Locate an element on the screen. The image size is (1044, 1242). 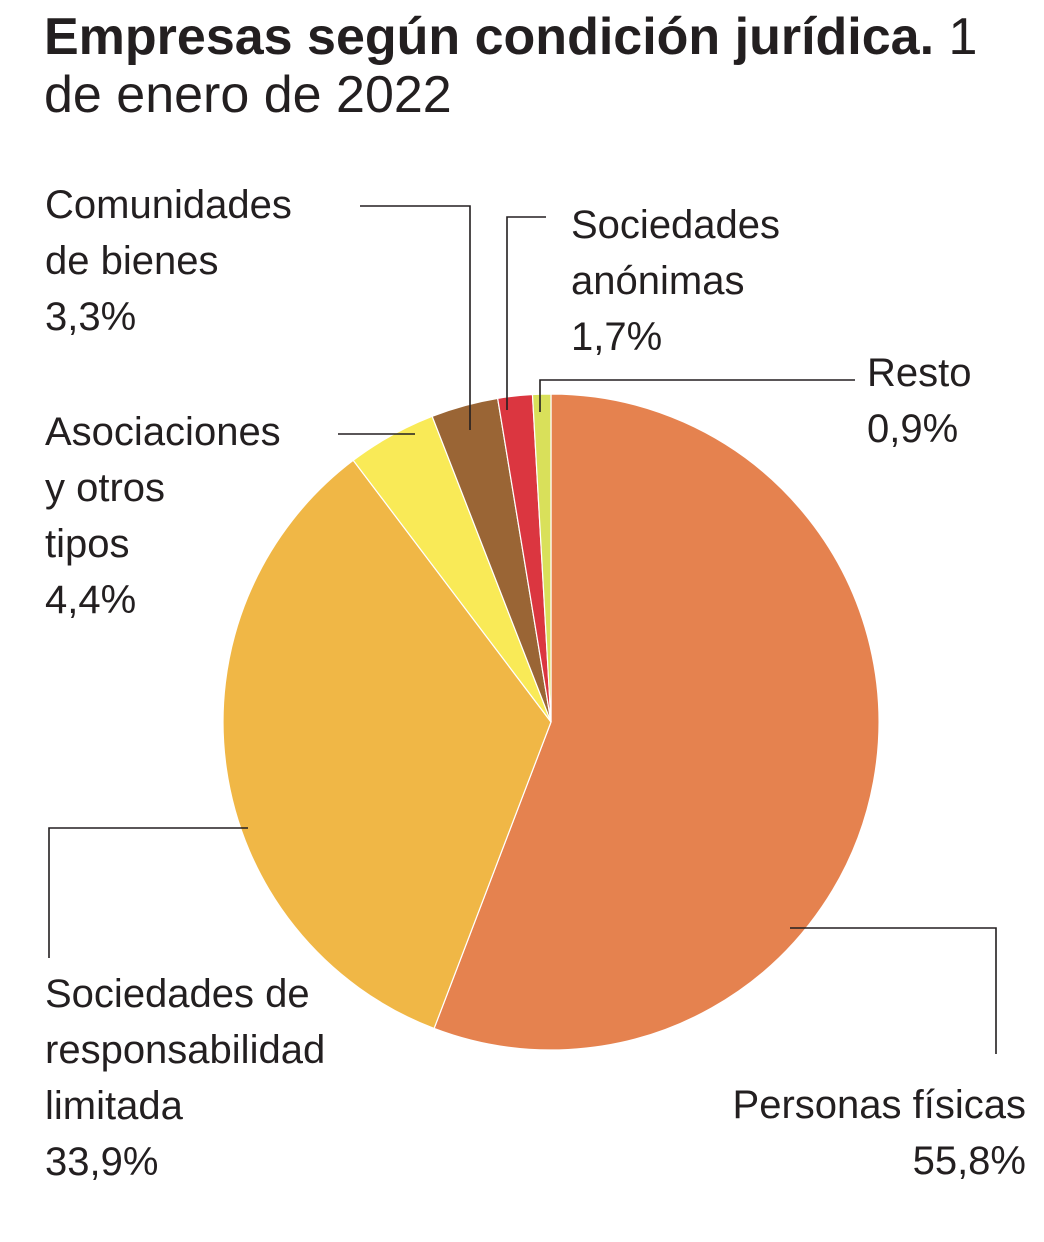
slice-name-line: Resto is located at coordinates (919, 373).